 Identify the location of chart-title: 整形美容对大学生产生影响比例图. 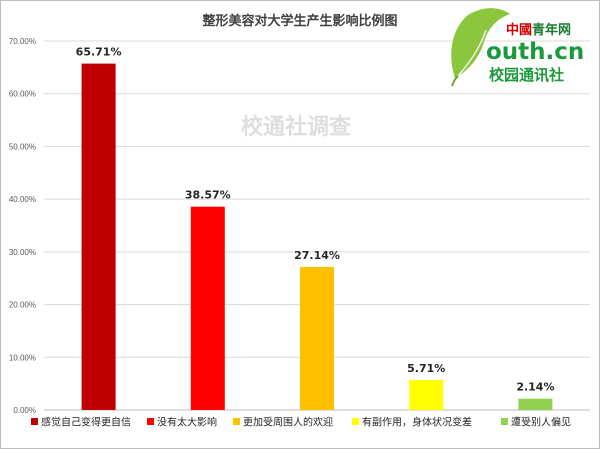
(299, 21).